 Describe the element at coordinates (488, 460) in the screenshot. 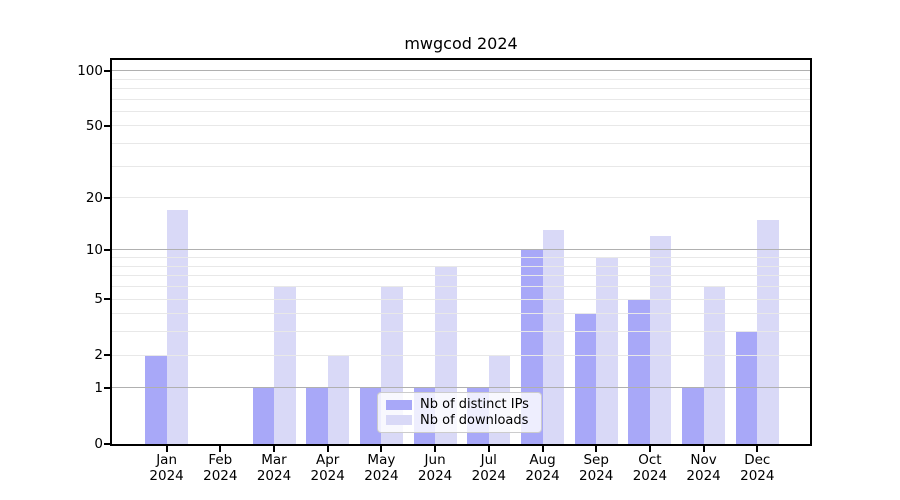

I see `x-tick-label-month: Jul` at that location.